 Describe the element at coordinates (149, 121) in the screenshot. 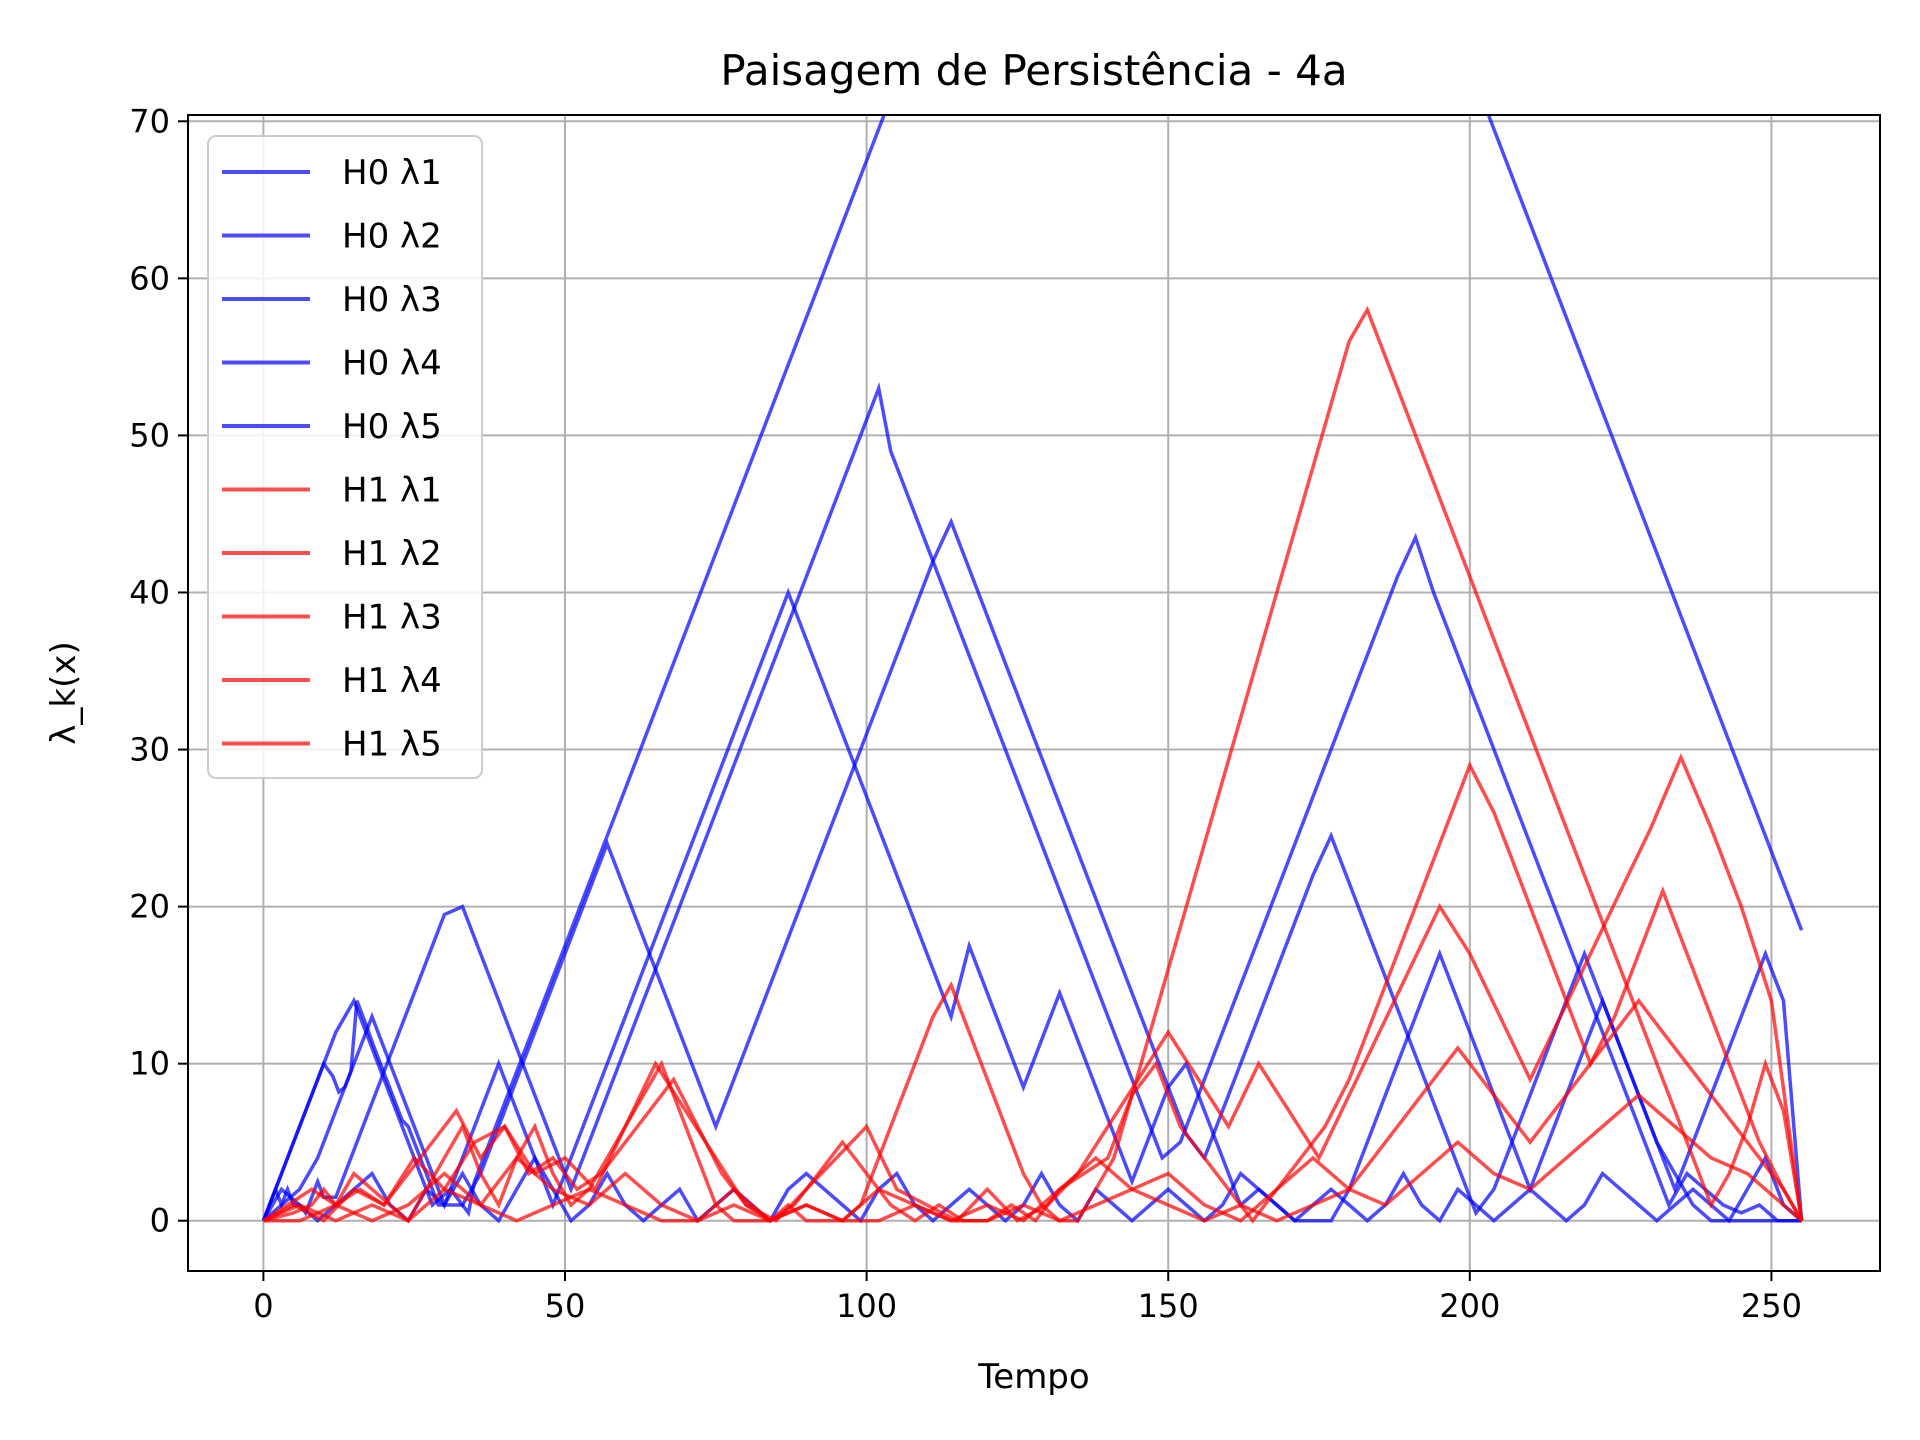

I see `y-tick-label-7: 70` at that location.